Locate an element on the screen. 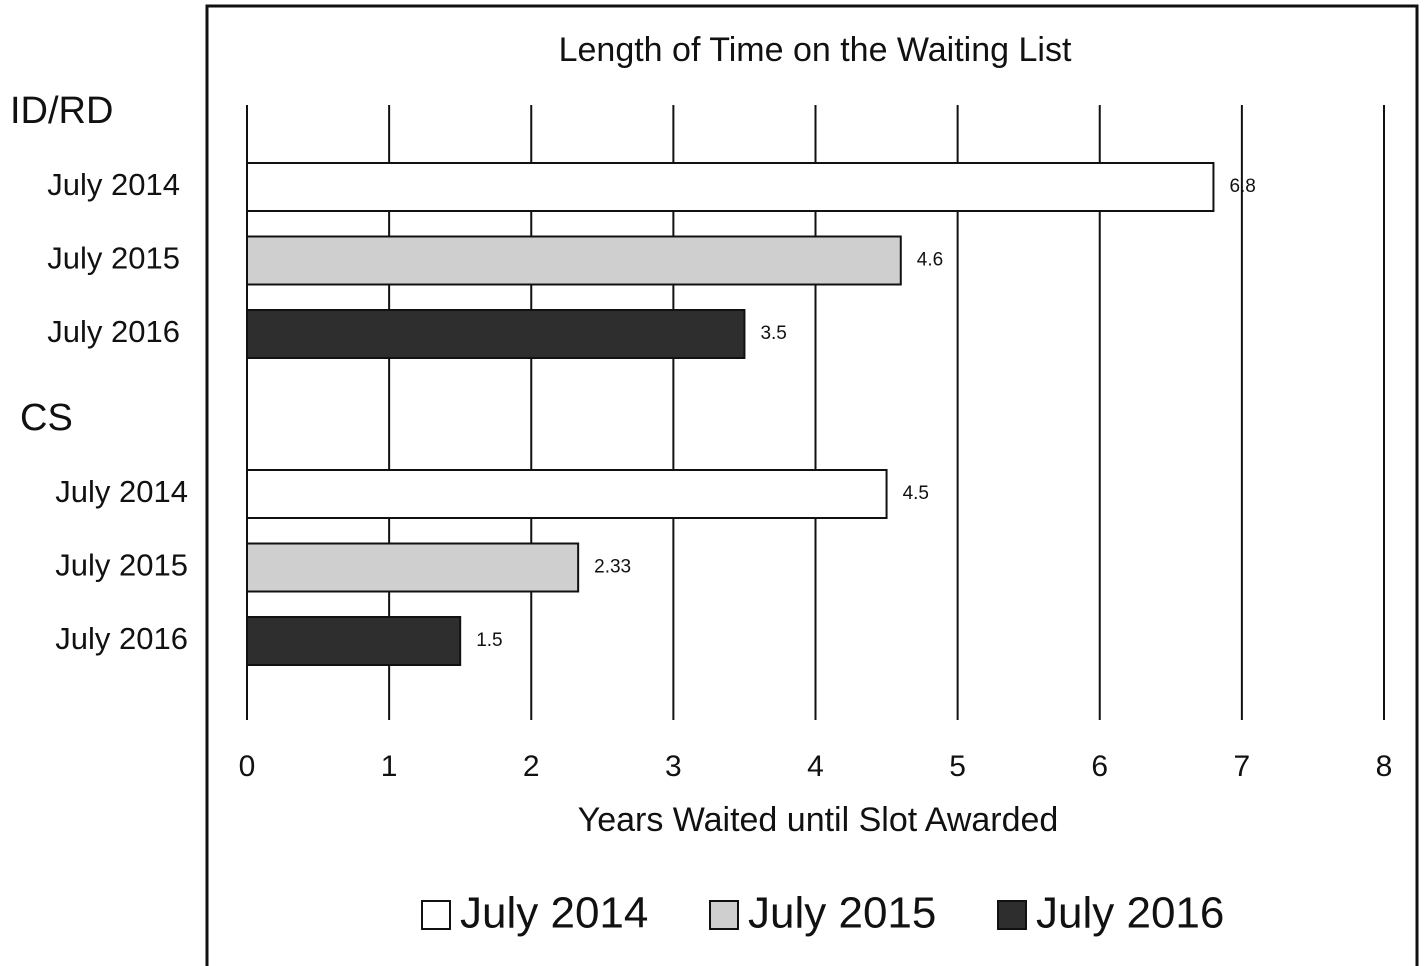 The image size is (1424, 966). group-label: CS is located at coordinates (46, 418).